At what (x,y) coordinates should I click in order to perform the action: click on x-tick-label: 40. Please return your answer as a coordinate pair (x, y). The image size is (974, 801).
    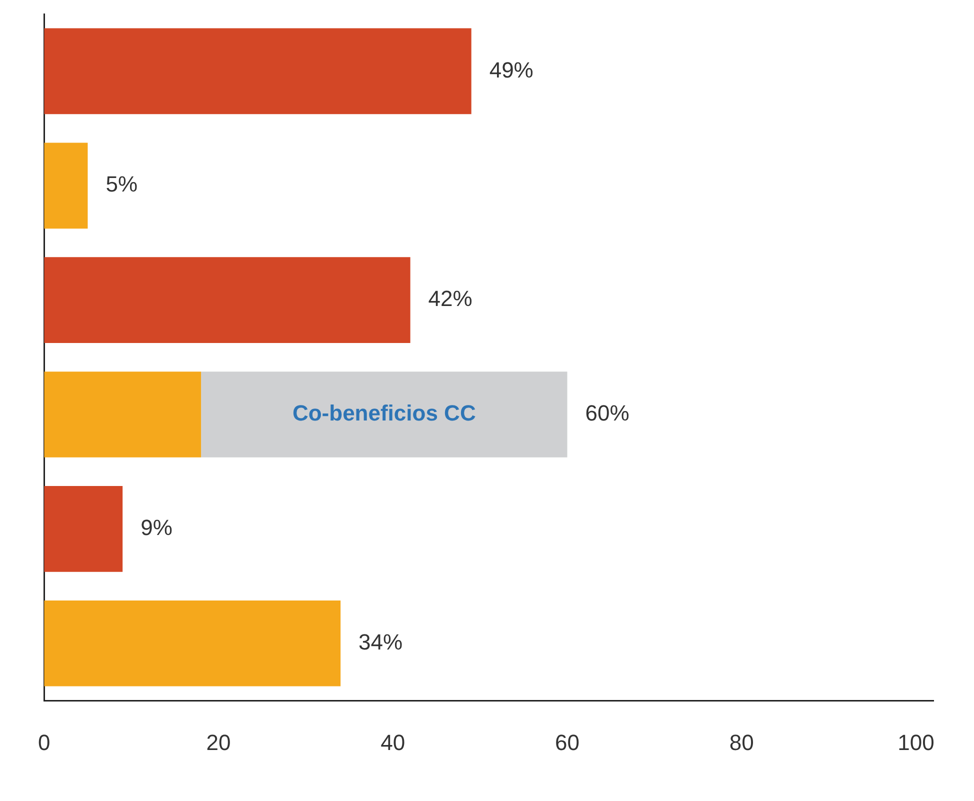
    Looking at the image, I should click on (393, 742).